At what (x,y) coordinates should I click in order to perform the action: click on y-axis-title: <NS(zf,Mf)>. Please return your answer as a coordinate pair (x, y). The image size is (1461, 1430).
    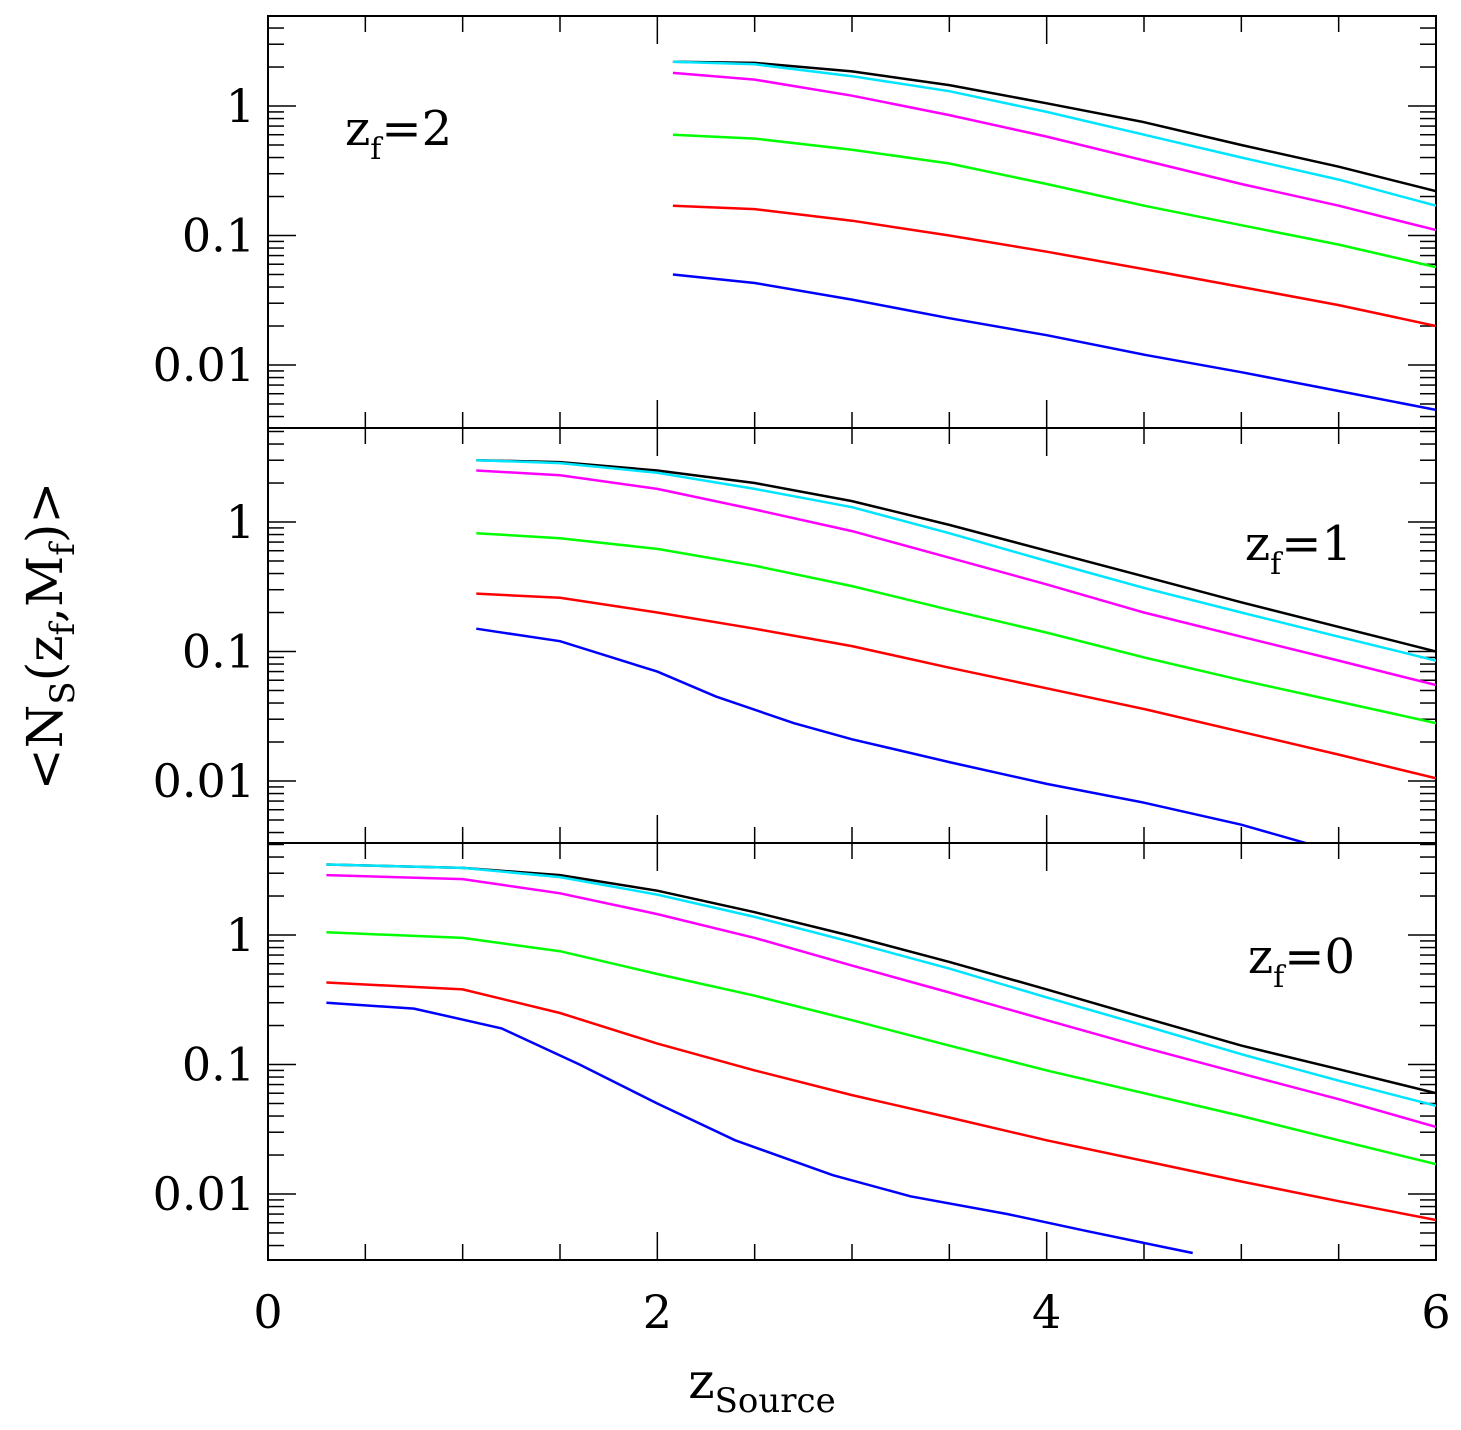
    Looking at the image, I should click on (49, 636).